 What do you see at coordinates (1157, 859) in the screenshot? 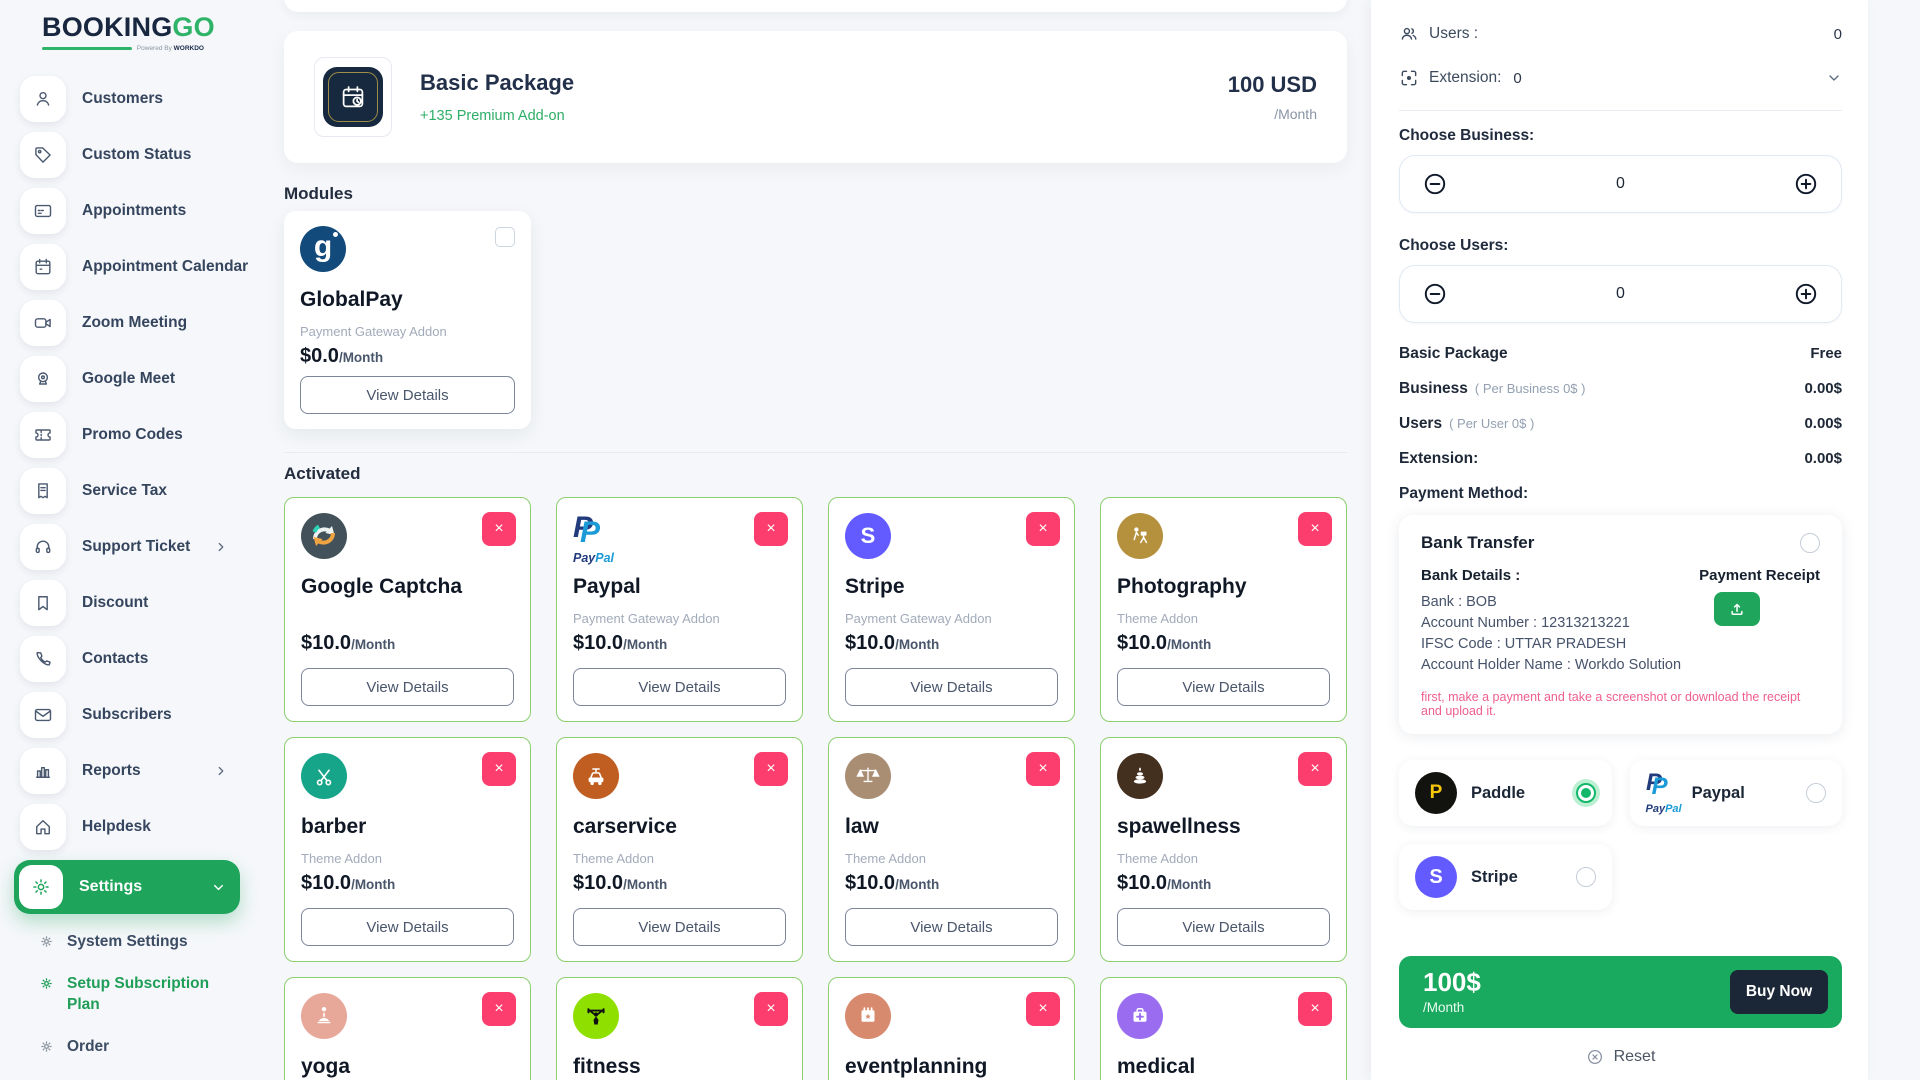
I see `addon-subtitle: Theme Addon` at bounding box center [1157, 859].